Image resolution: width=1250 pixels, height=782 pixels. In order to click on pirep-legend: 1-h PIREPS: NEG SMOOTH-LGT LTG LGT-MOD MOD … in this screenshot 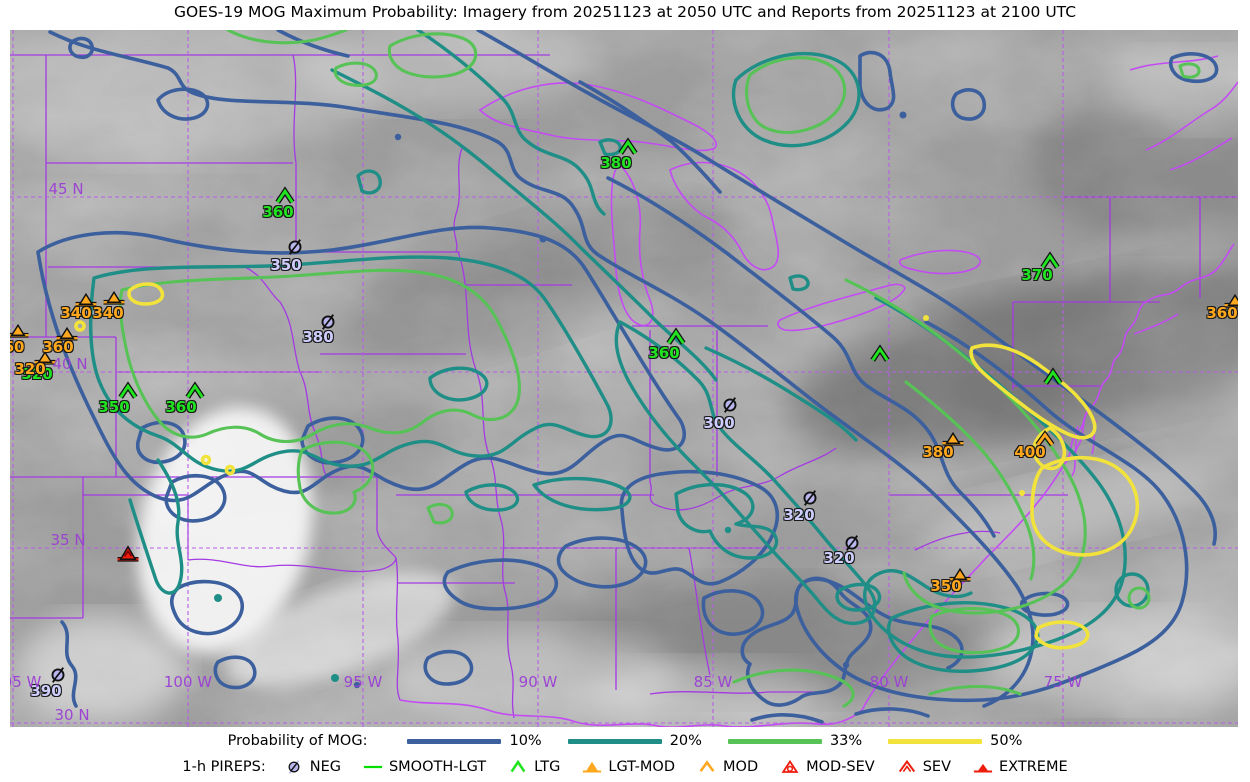, I will do `click(625, 767)`.